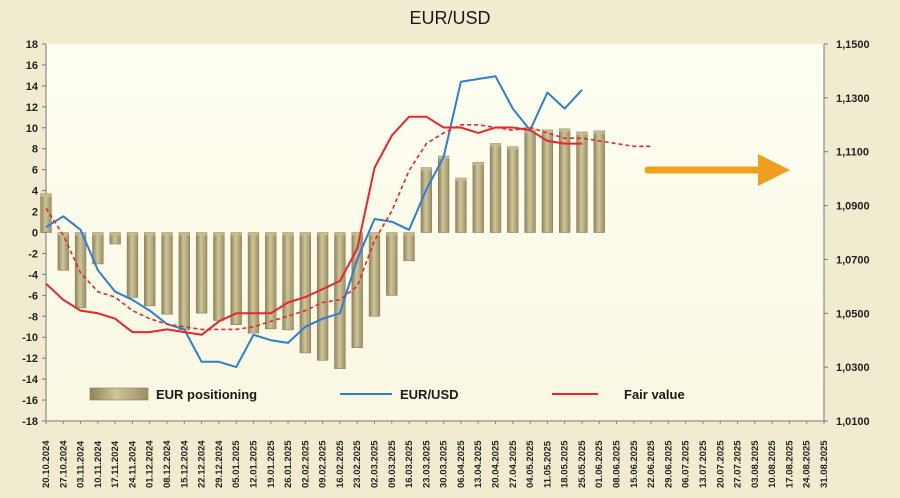 Image resolution: width=900 pixels, height=498 pixels. I want to click on x-tick-label: 09.03.2025, so click(392, 464).